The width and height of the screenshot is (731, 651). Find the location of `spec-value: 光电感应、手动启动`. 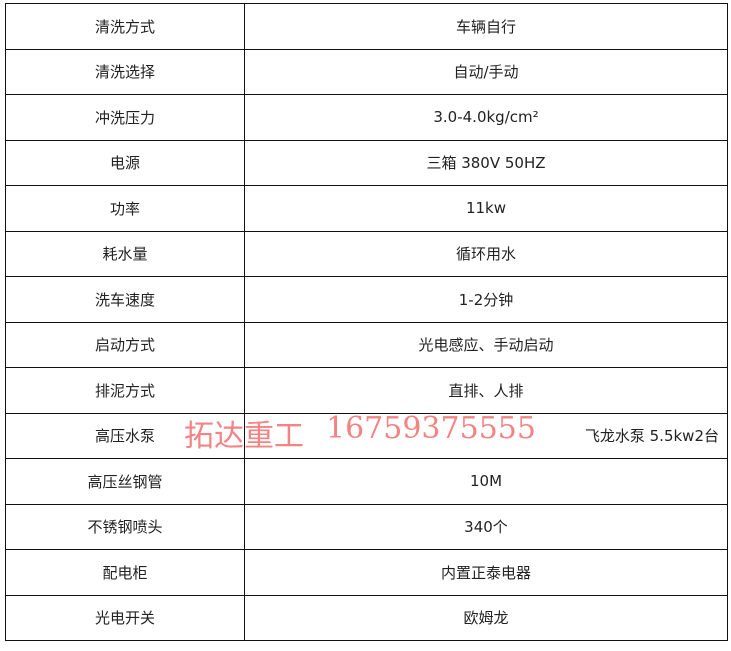

spec-value: 光电感应、手动启动 is located at coordinates (486, 344).